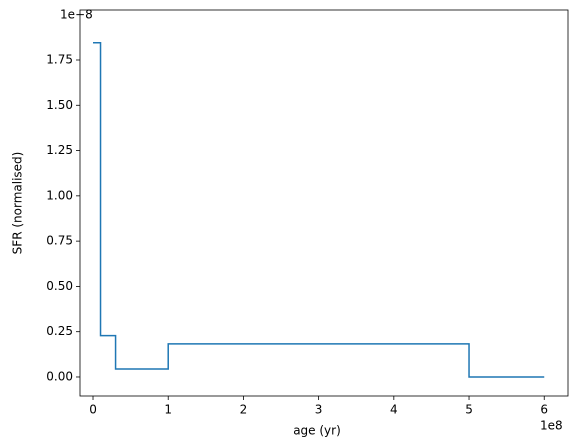 This screenshot has width=576, height=448. Describe the element at coordinates (59, 331) in the screenshot. I see `y-tick-label: 0.25` at that location.